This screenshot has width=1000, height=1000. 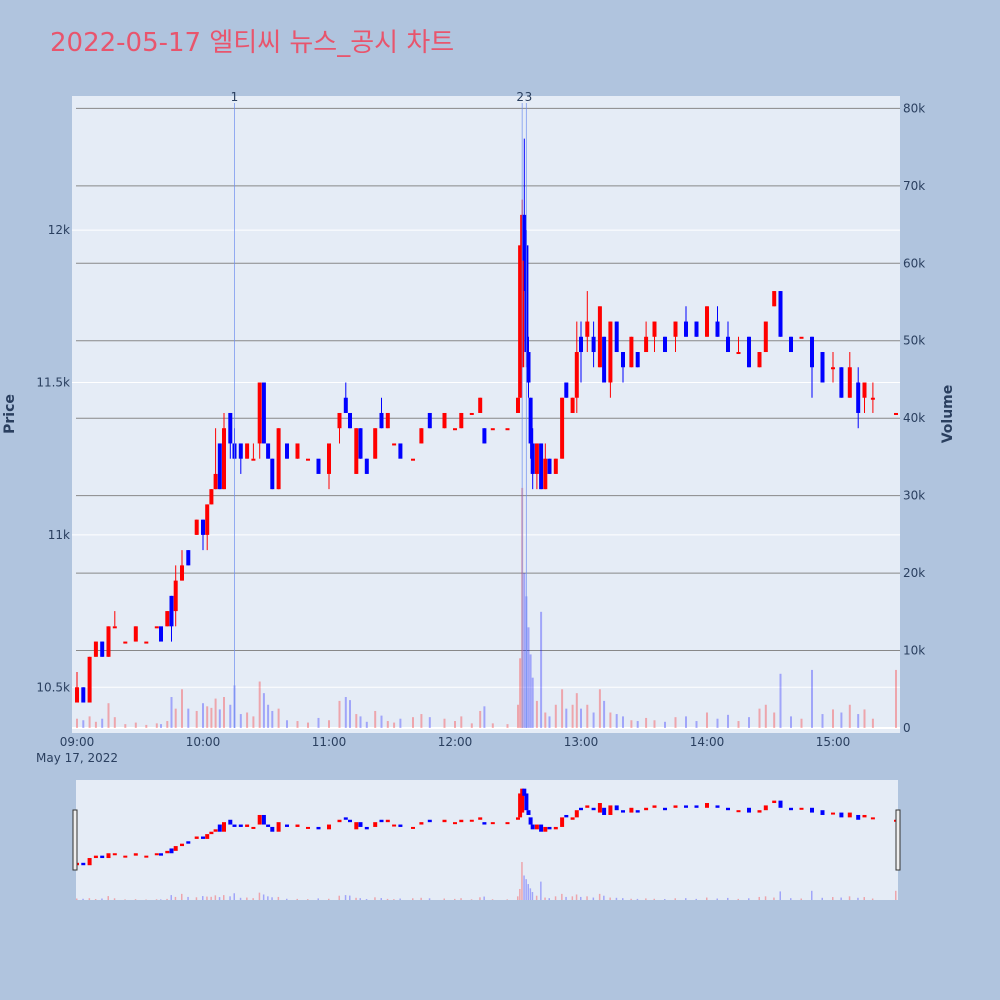 What do you see at coordinates (948, 414) in the screenshot?
I see `y2-axis-title: Volume` at bounding box center [948, 414].